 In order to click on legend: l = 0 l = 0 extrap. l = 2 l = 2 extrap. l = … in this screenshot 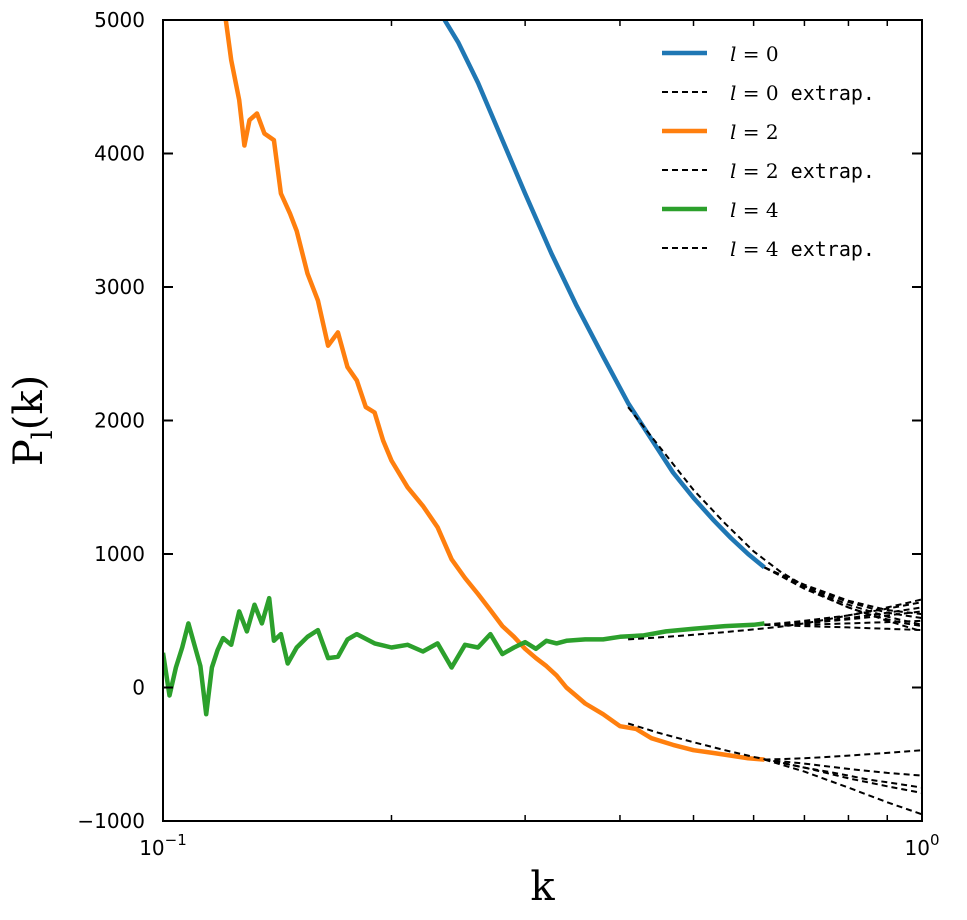, I will do `click(768, 151)`.